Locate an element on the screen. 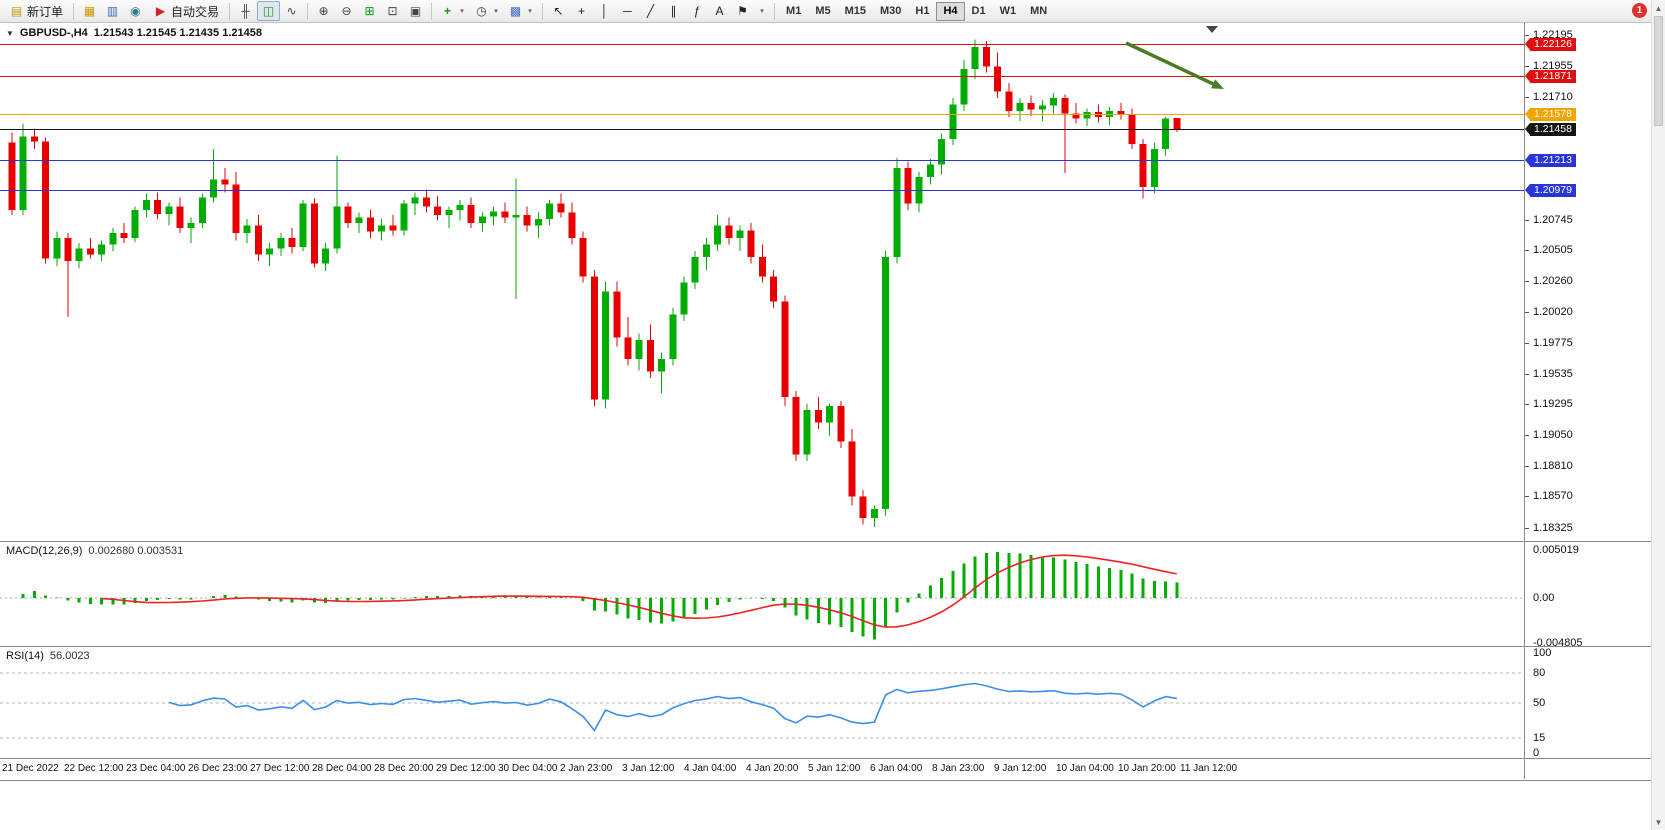  timeframe-M1: M1 is located at coordinates (793, 11).